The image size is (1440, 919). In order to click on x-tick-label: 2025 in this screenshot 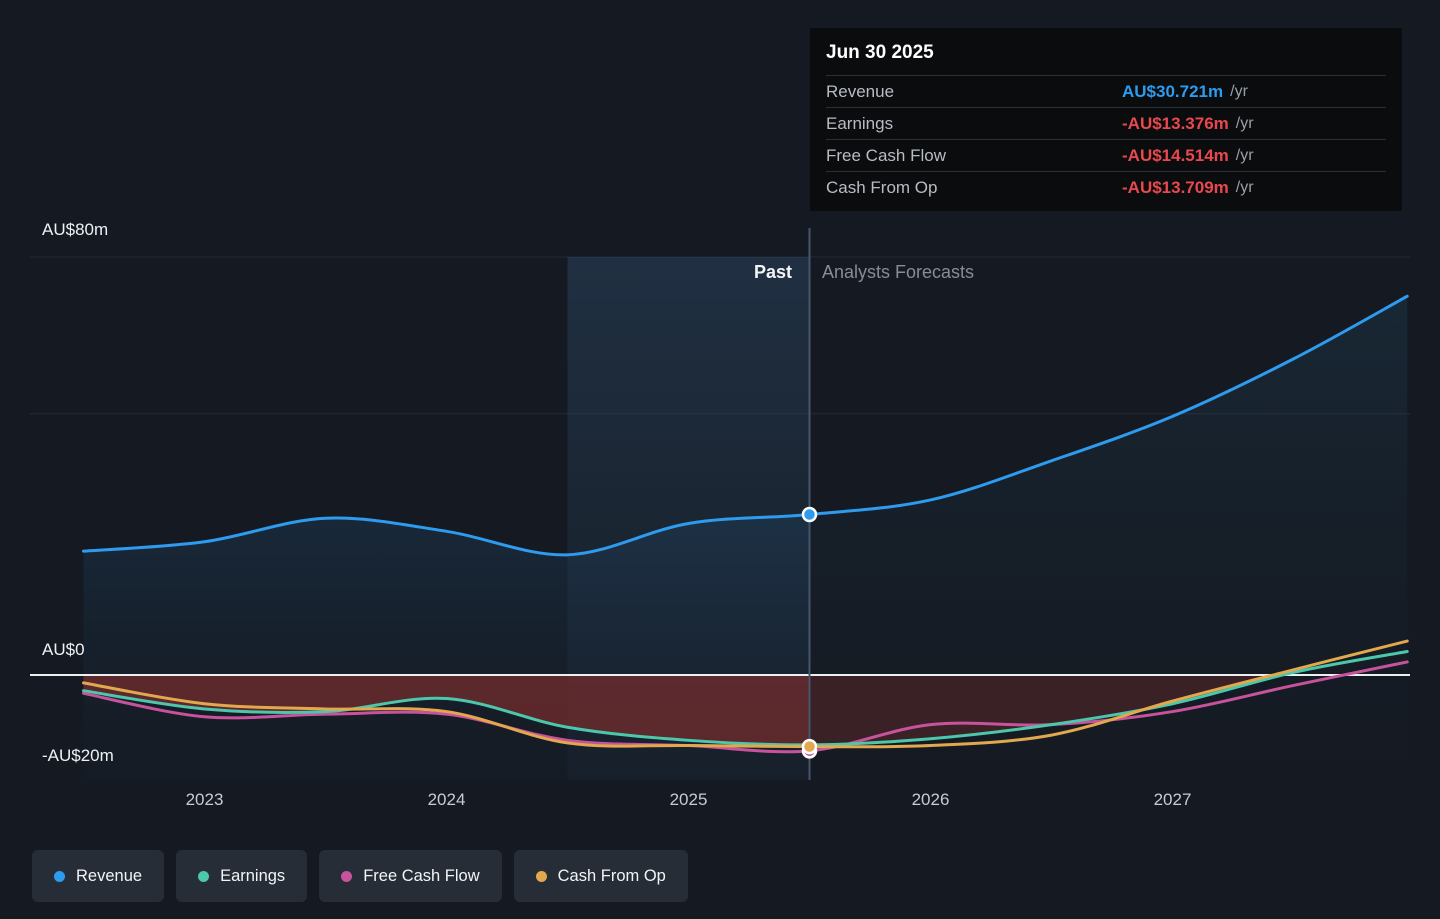, I will do `click(688, 799)`.